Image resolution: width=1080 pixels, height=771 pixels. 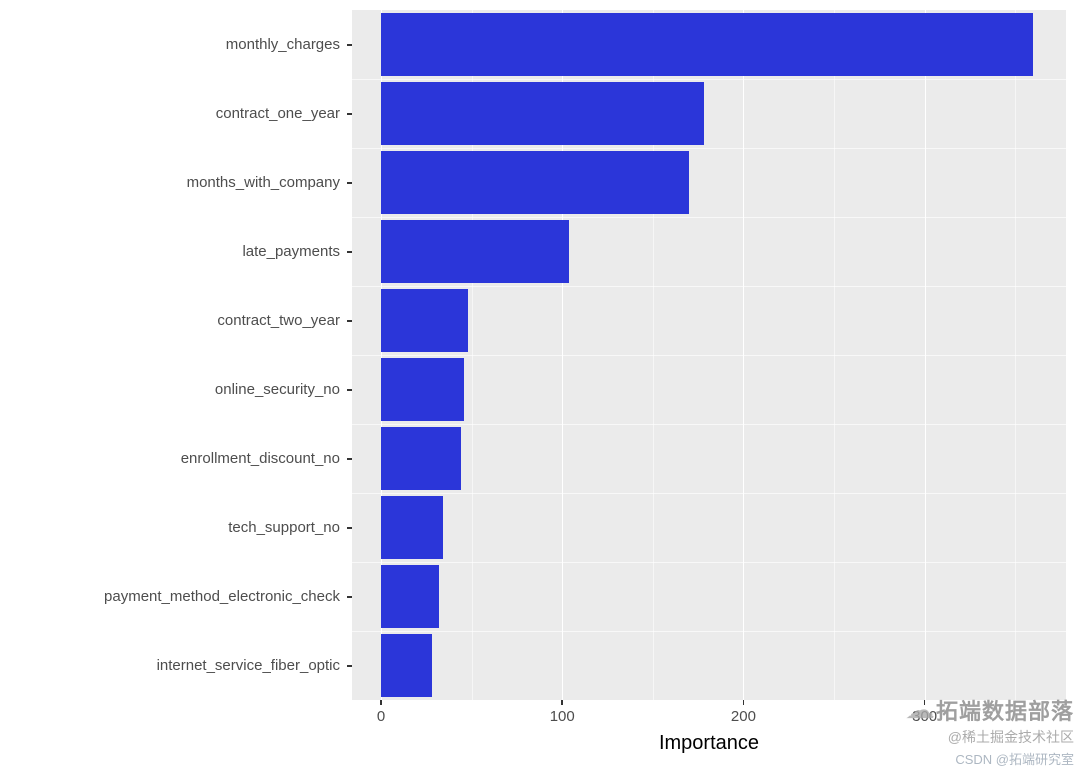 What do you see at coordinates (411, 527) in the screenshot?
I see `bar-tech_support_no` at bounding box center [411, 527].